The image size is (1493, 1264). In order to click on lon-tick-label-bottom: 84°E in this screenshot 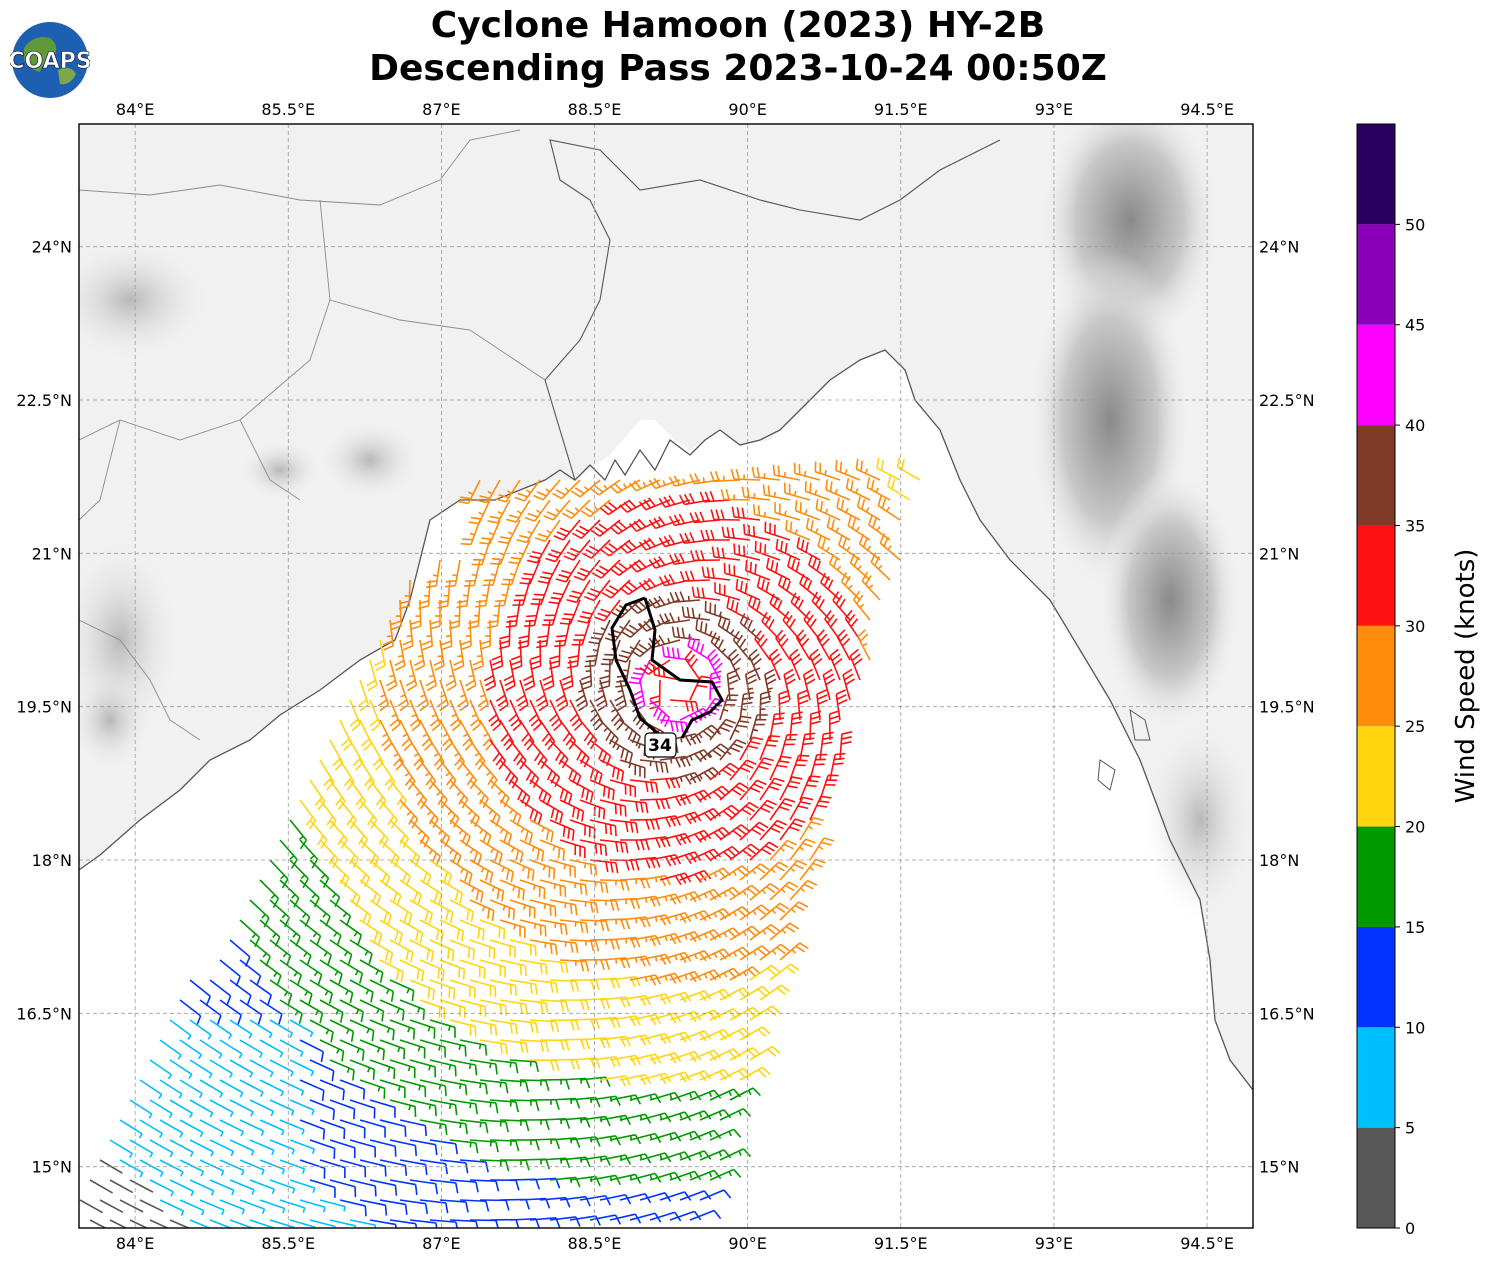, I will do `click(135, 1243)`.